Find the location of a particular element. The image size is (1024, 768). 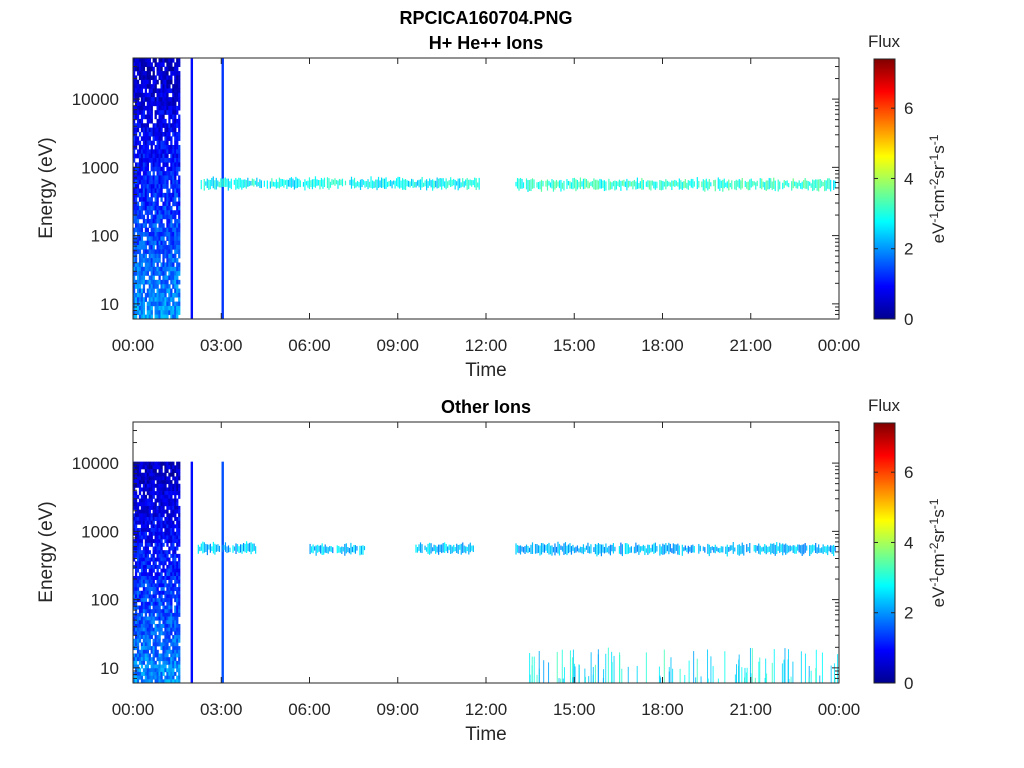

colorbar-tick-label: 6 is located at coordinates (908, 472).